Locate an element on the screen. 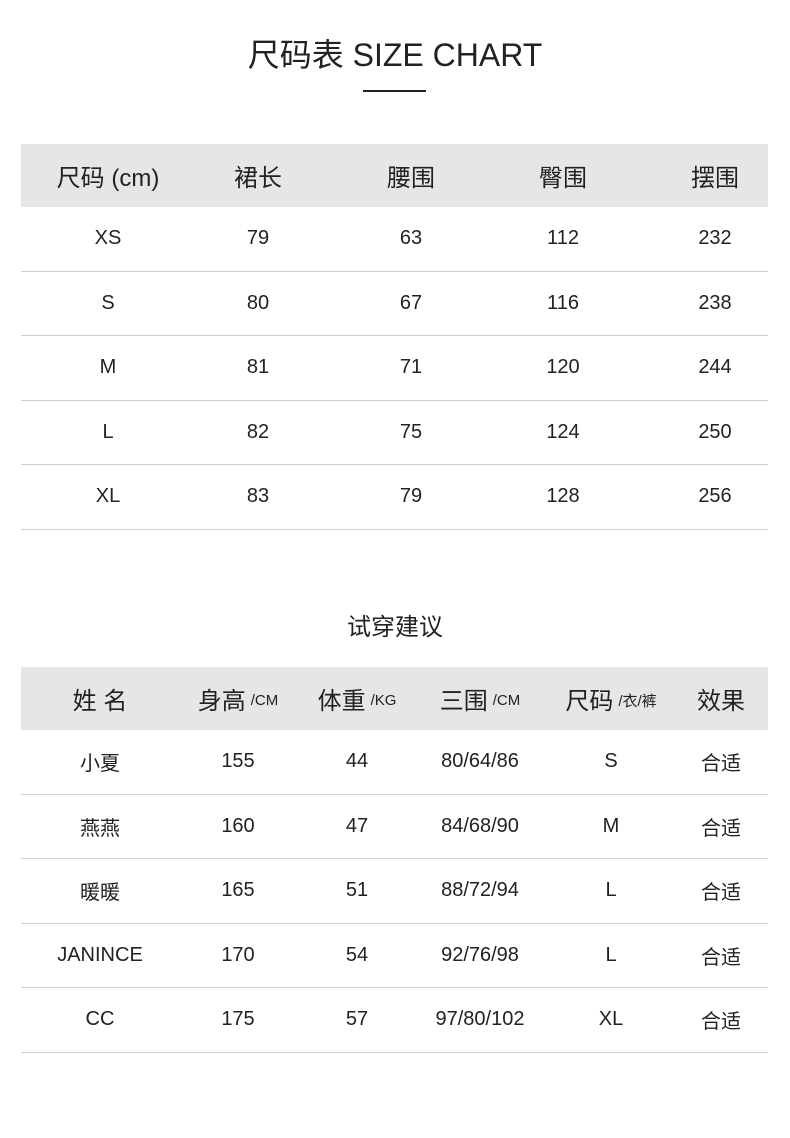  table-cell: 80/64/86 is located at coordinates (480, 761).